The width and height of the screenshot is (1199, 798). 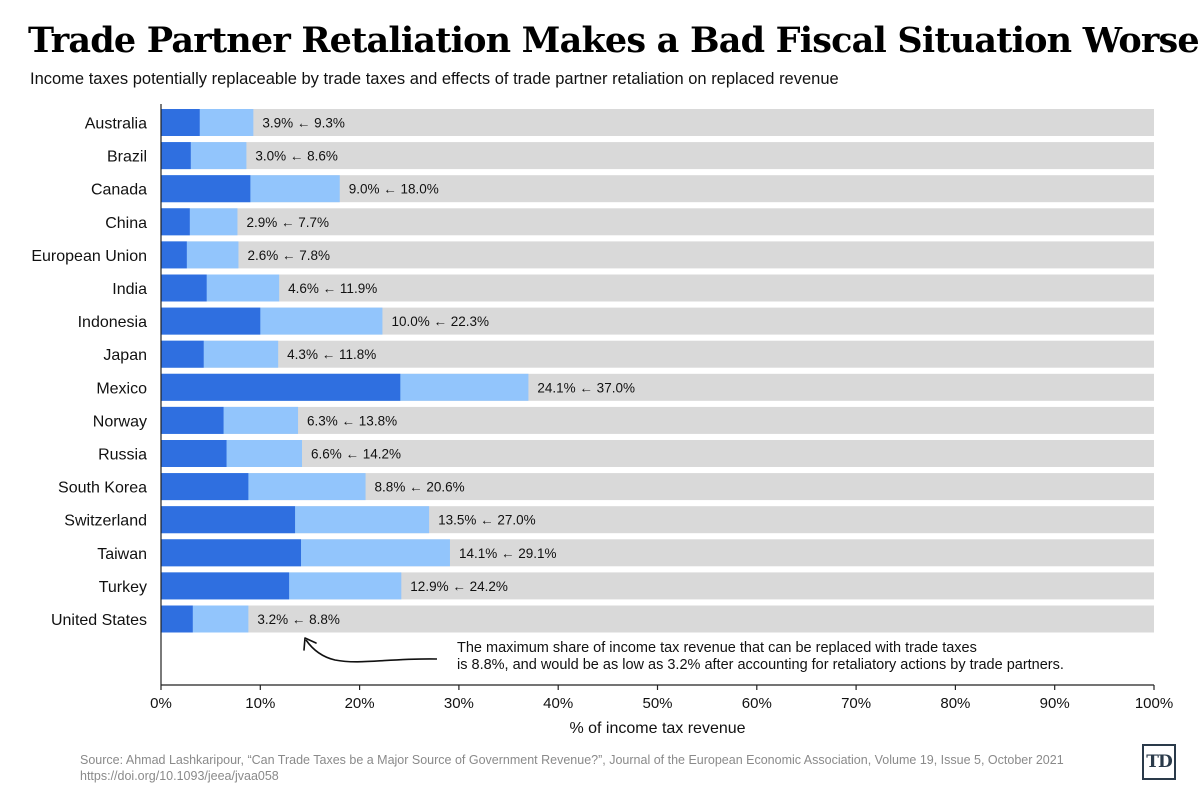 What do you see at coordinates (657, 619) in the screenshot?
I see `background-bar-united-states` at bounding box center [657, 619].